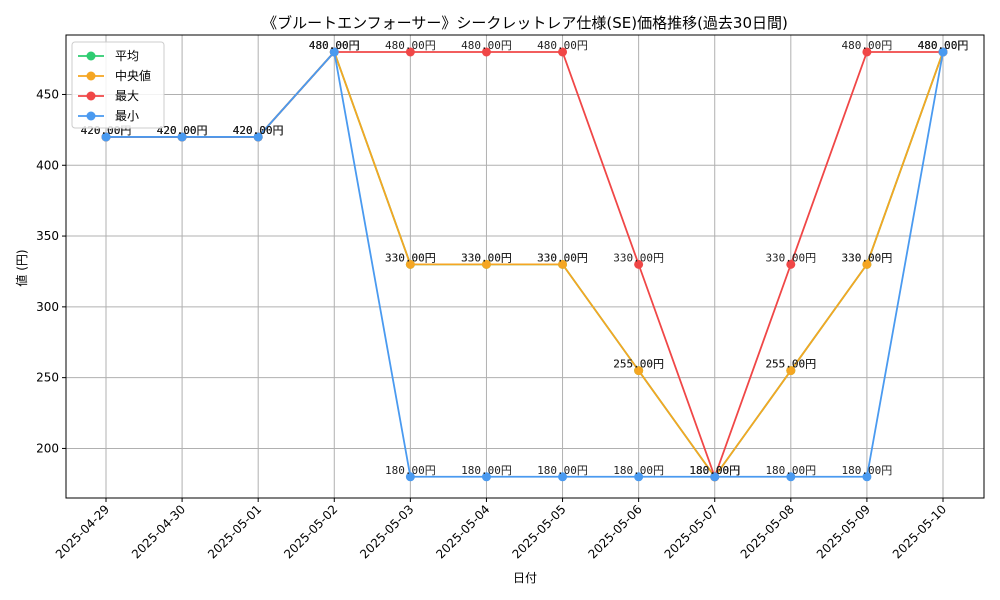  I want to click on legend-entry-label: 中央値, so click(133, 75).